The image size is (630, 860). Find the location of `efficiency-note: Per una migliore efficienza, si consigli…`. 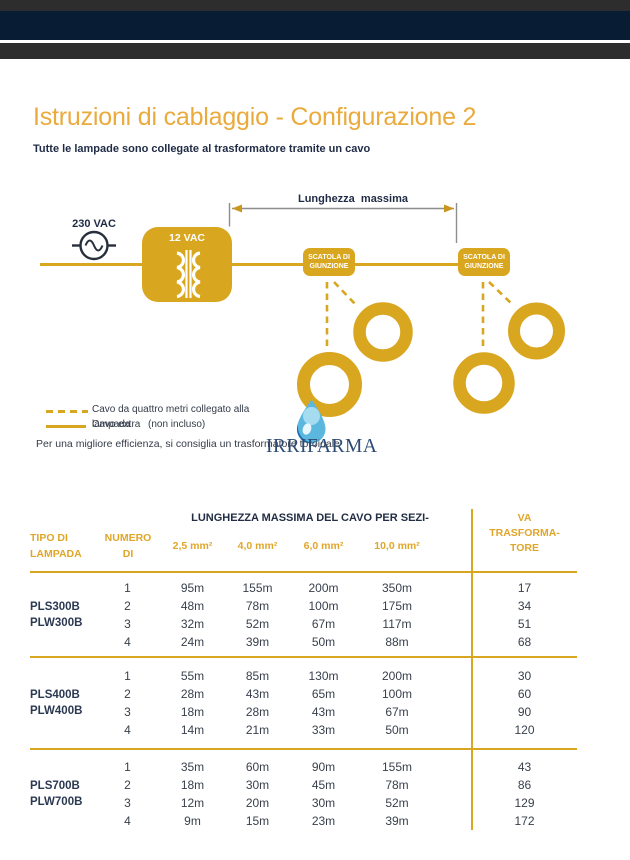

efficiency-note: Per una migliore efficienza, si consigli… is located at coordinates (188, 444).